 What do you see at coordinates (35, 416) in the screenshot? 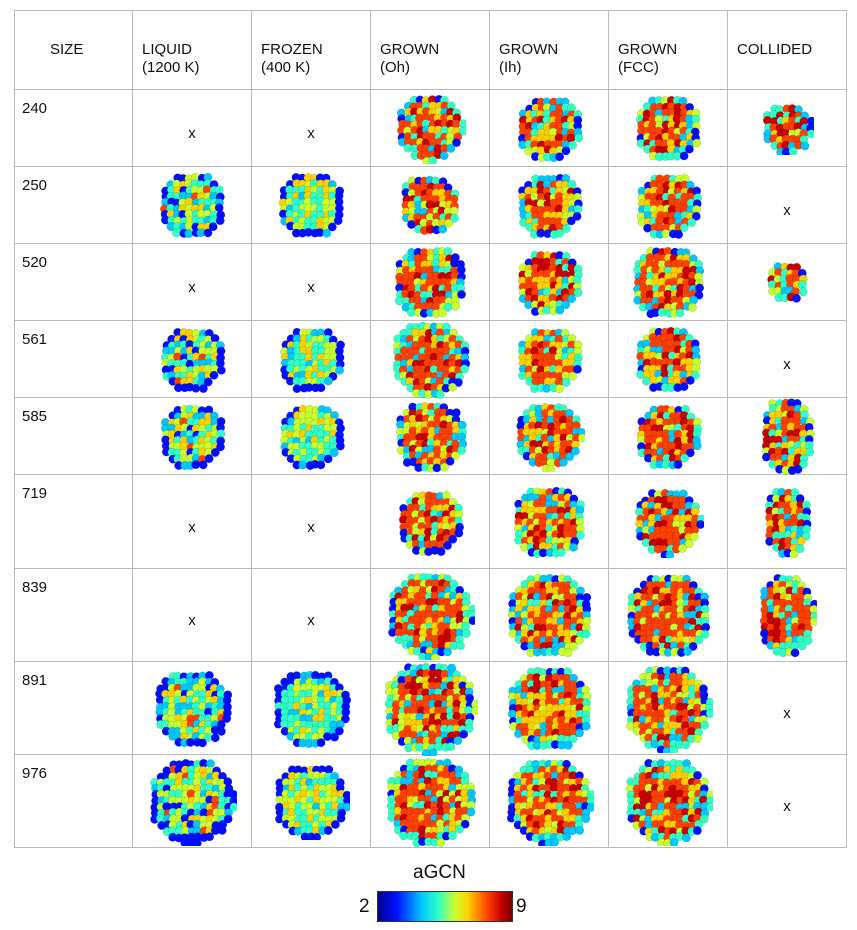
I see `size-value: 585` at bounding box center [35, 416].